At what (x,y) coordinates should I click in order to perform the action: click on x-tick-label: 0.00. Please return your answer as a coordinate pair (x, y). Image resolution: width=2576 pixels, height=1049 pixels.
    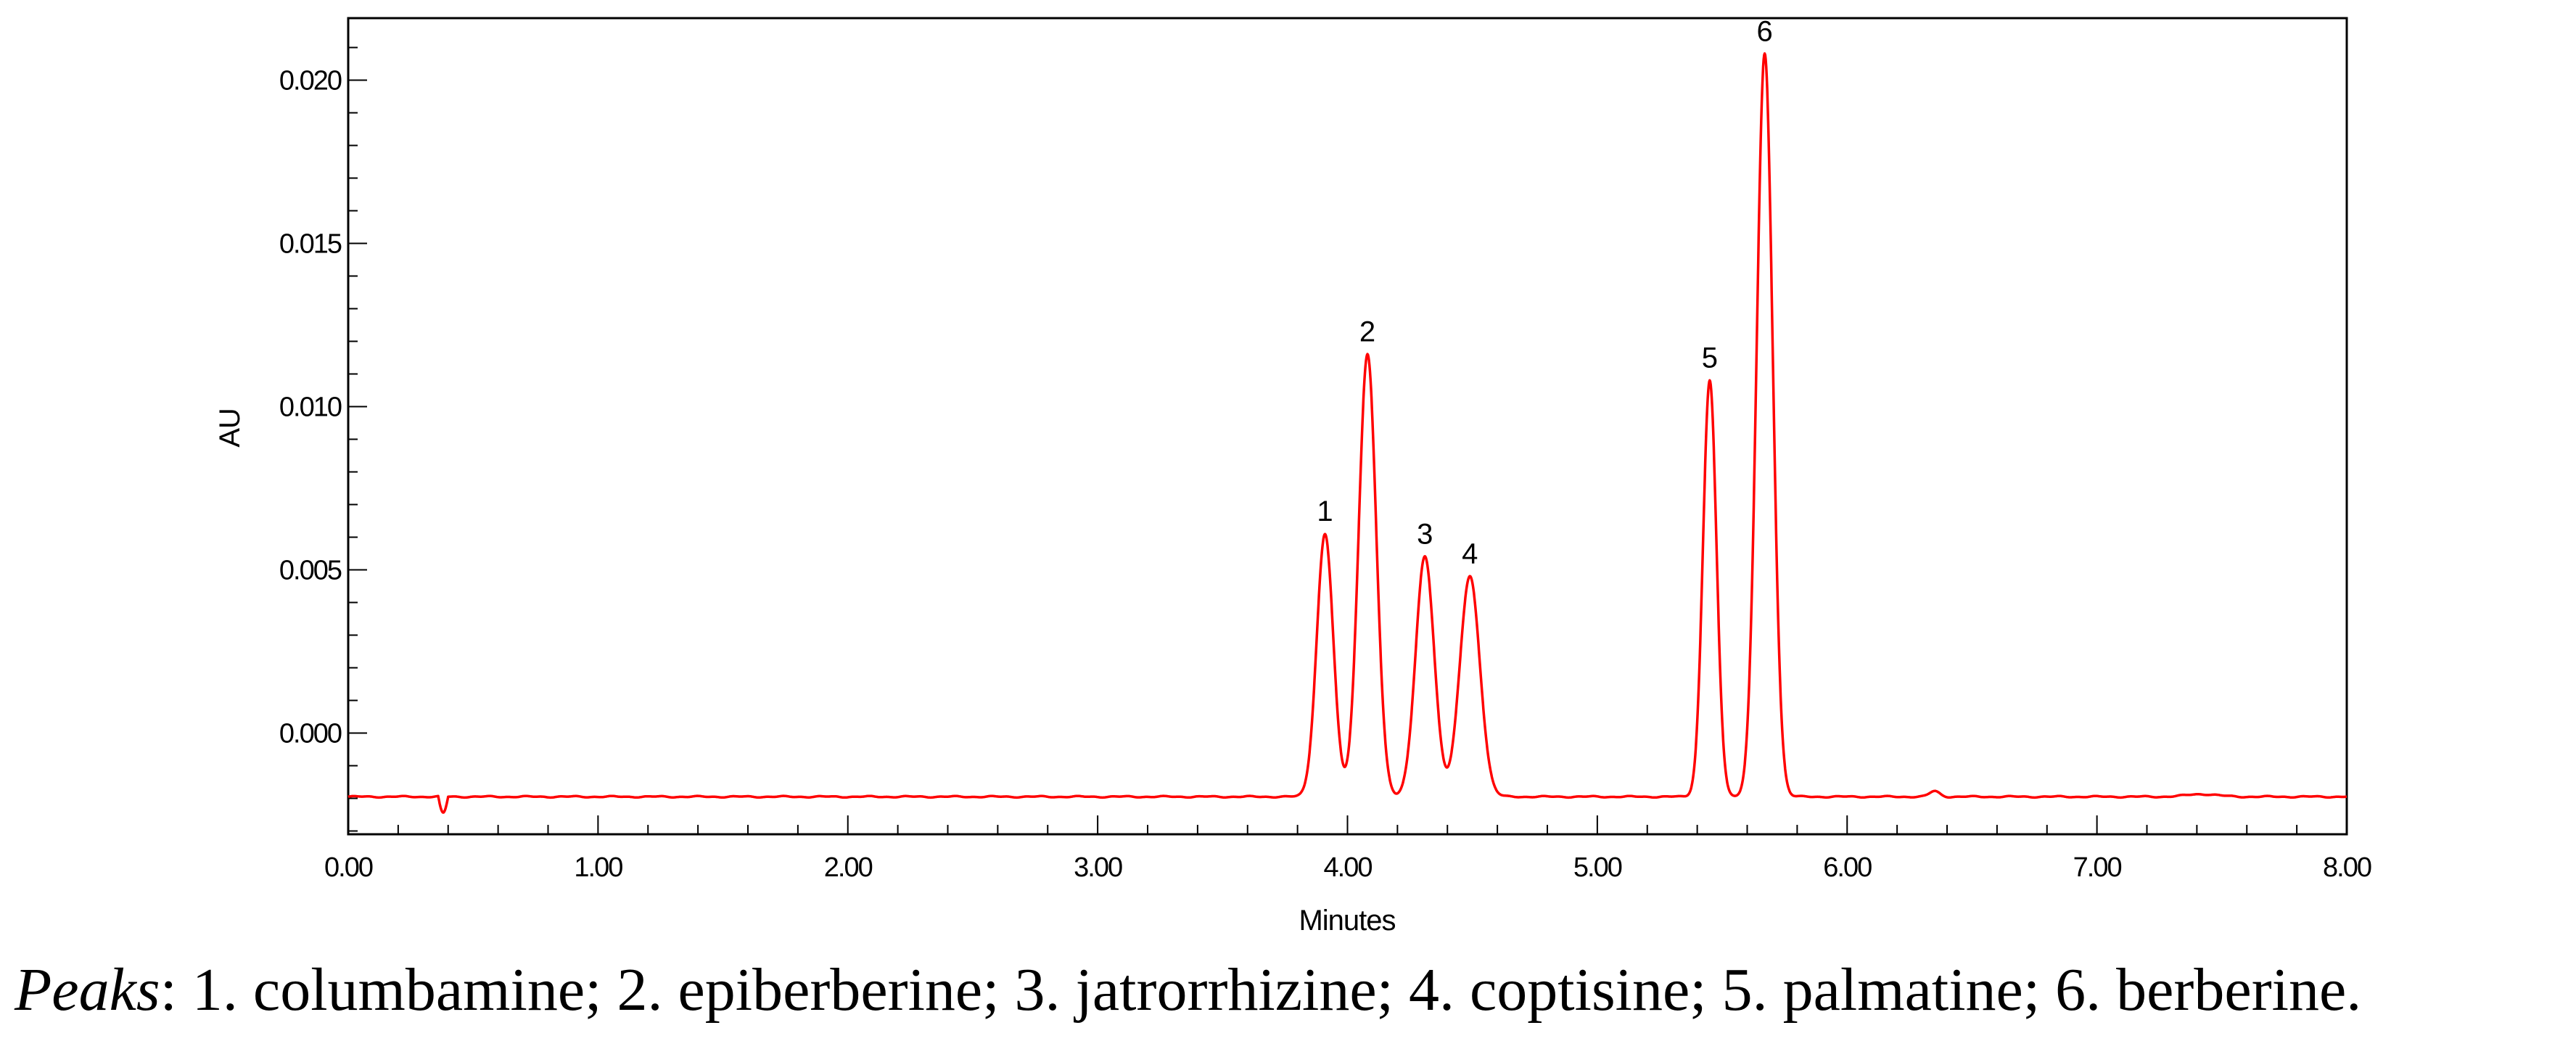
    Looking at the image, I should click on (348, 867).